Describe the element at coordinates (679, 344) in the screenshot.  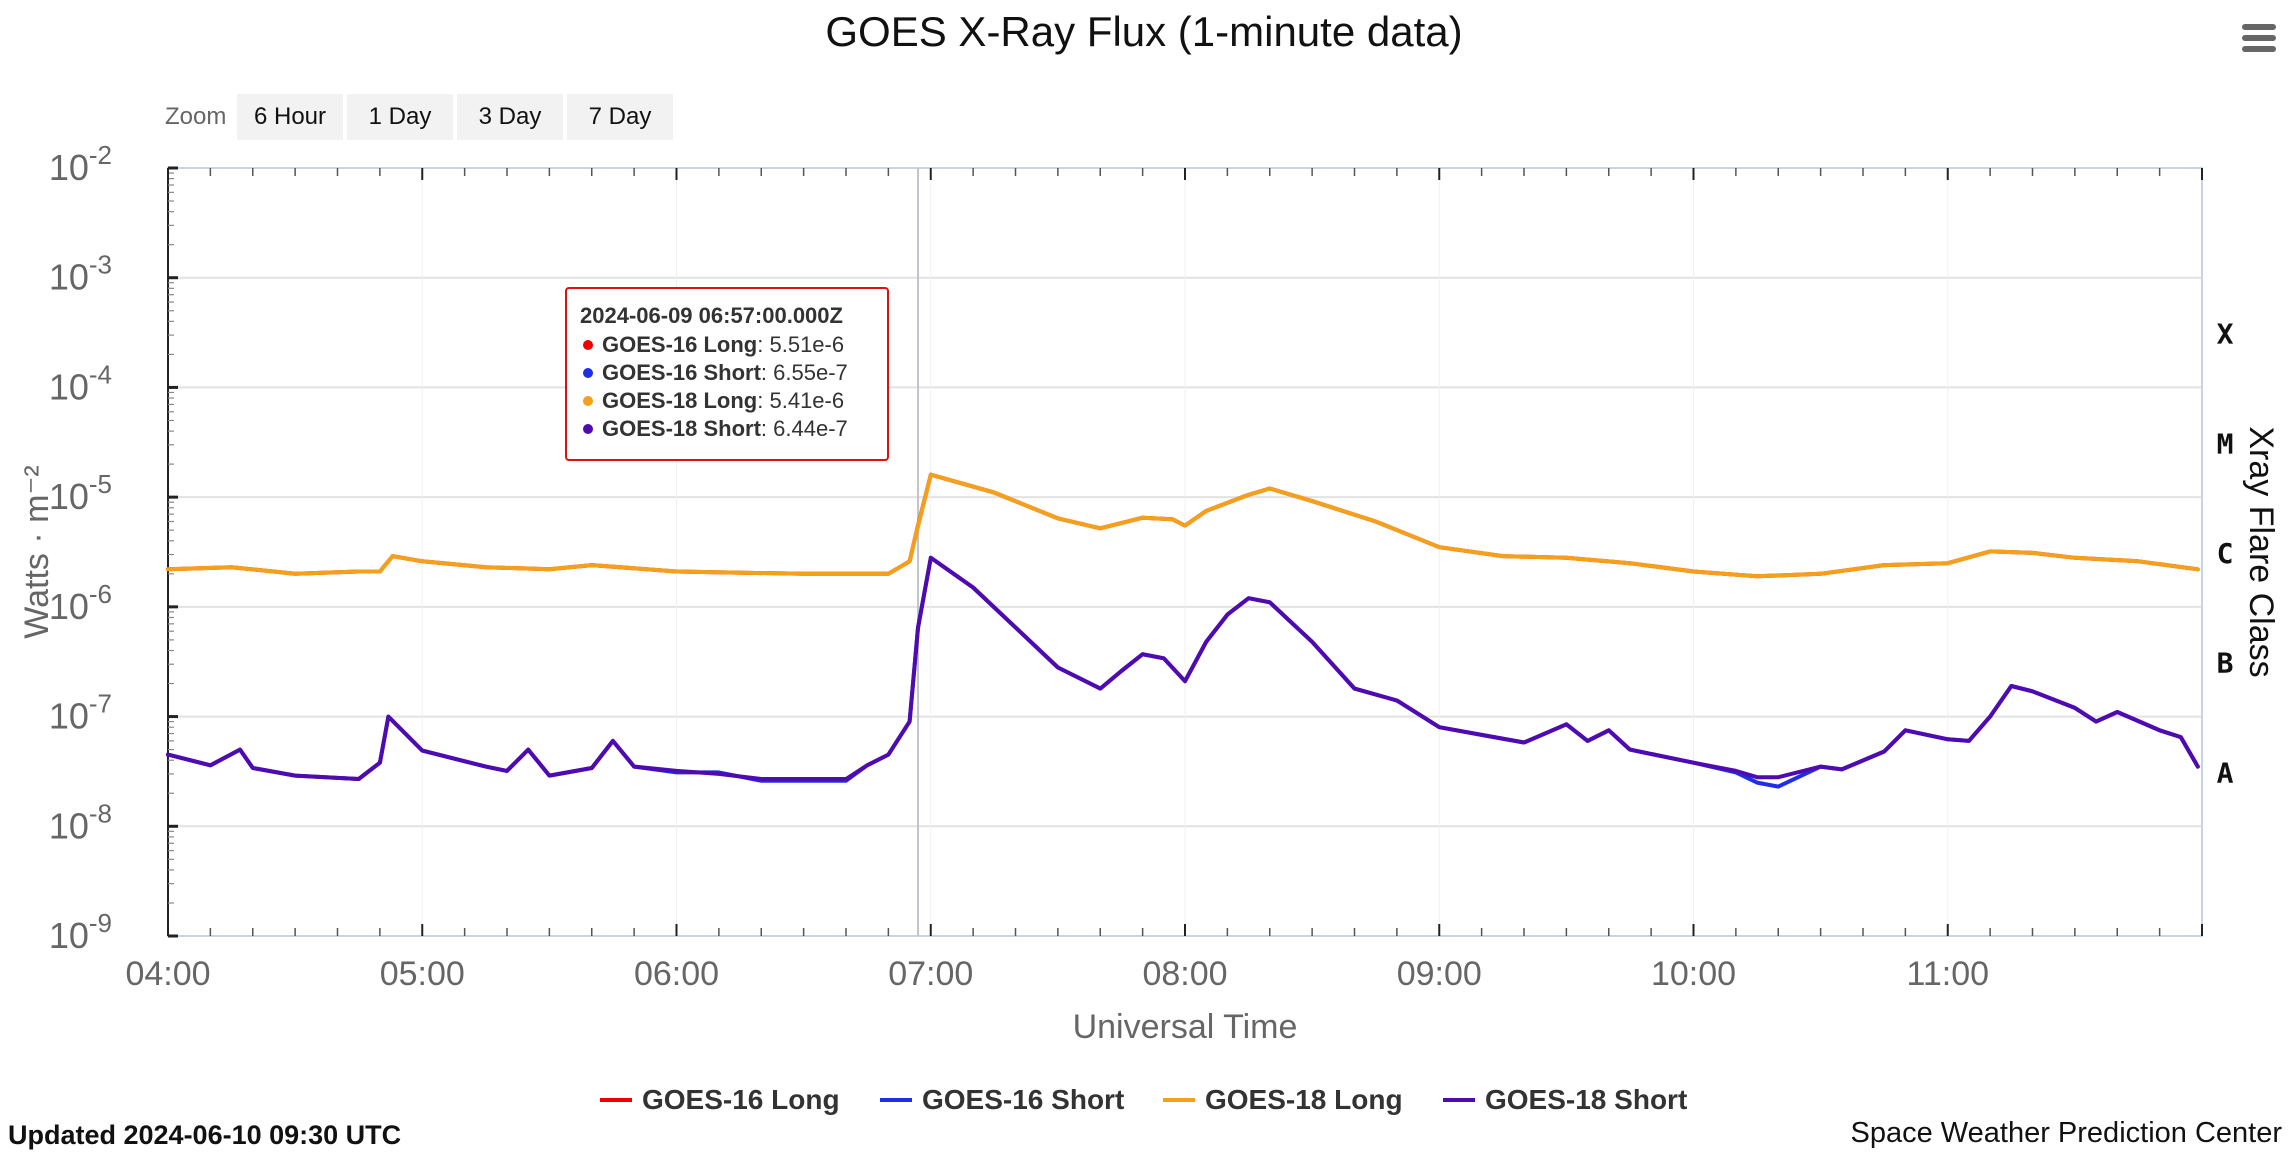
I see `tooltip-series-name: GOES-16 Long` at that location.